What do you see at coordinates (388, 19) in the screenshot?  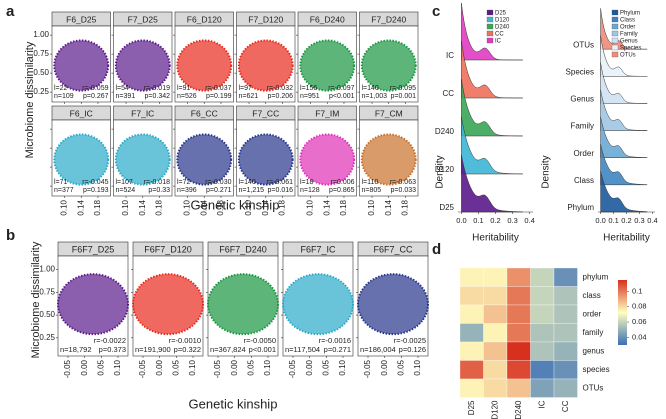 I see `facet-title: F7_D240` at bounding box center [388, 19].